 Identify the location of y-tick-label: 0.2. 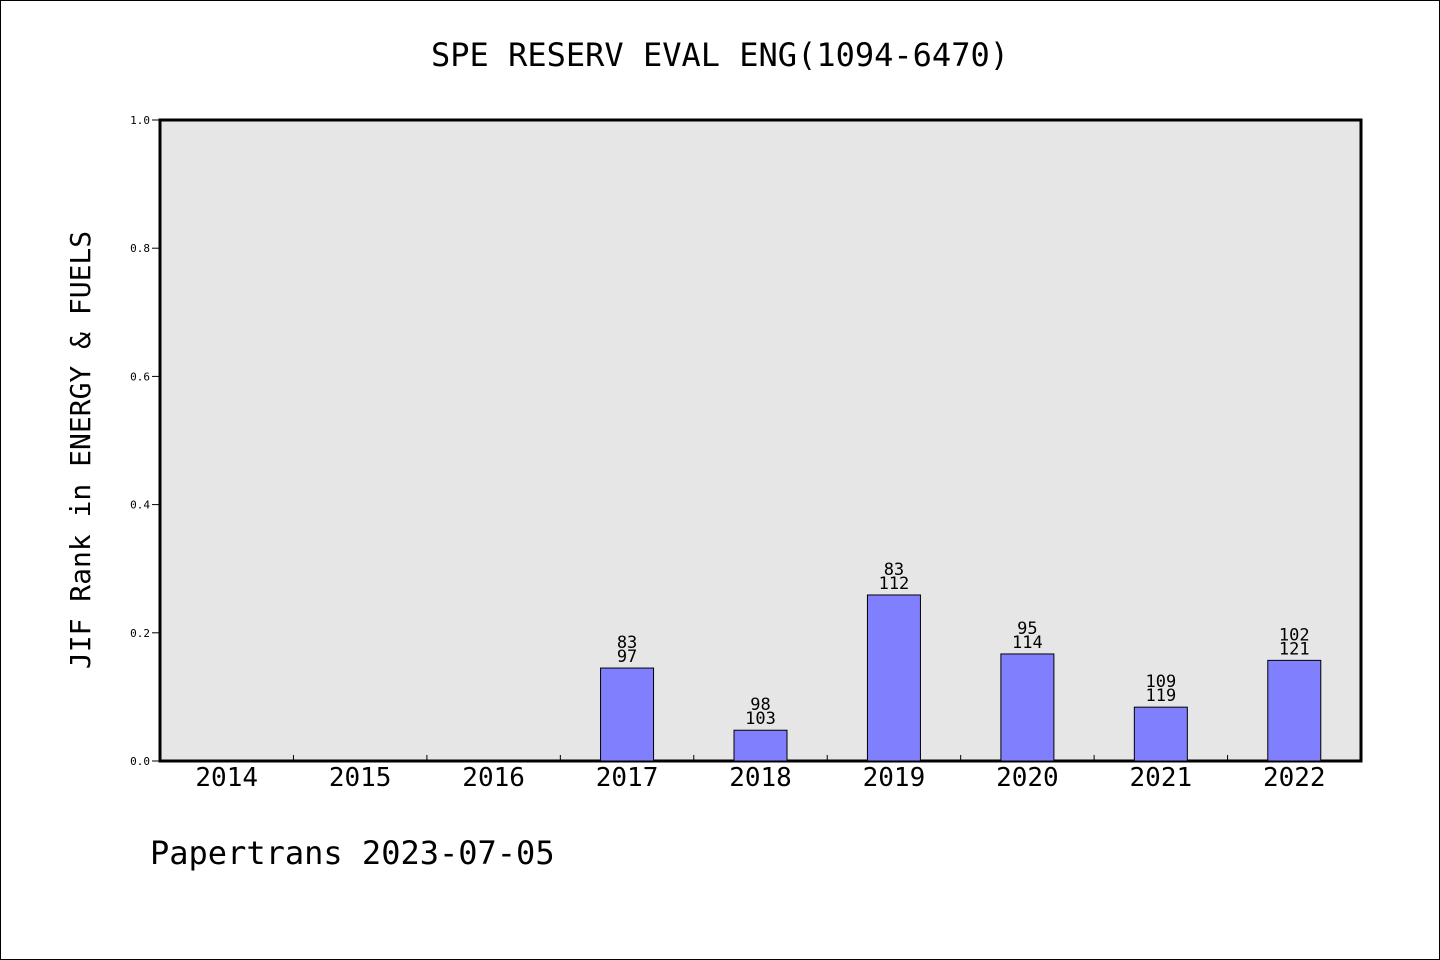
(140, 633).